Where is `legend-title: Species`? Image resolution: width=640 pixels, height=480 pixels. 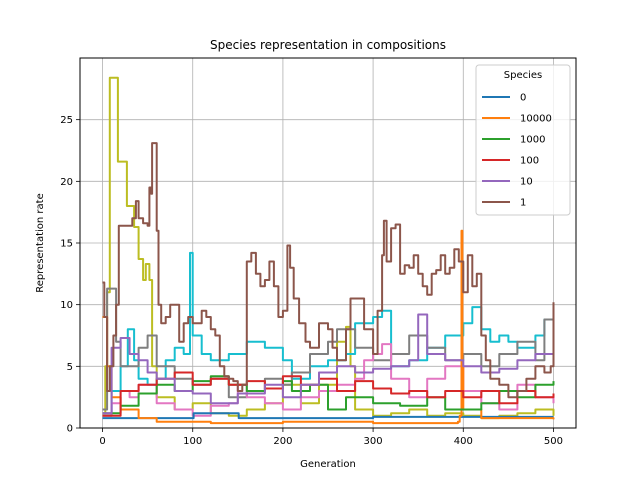 legend-title: Species is located at coordinates (523, 75).